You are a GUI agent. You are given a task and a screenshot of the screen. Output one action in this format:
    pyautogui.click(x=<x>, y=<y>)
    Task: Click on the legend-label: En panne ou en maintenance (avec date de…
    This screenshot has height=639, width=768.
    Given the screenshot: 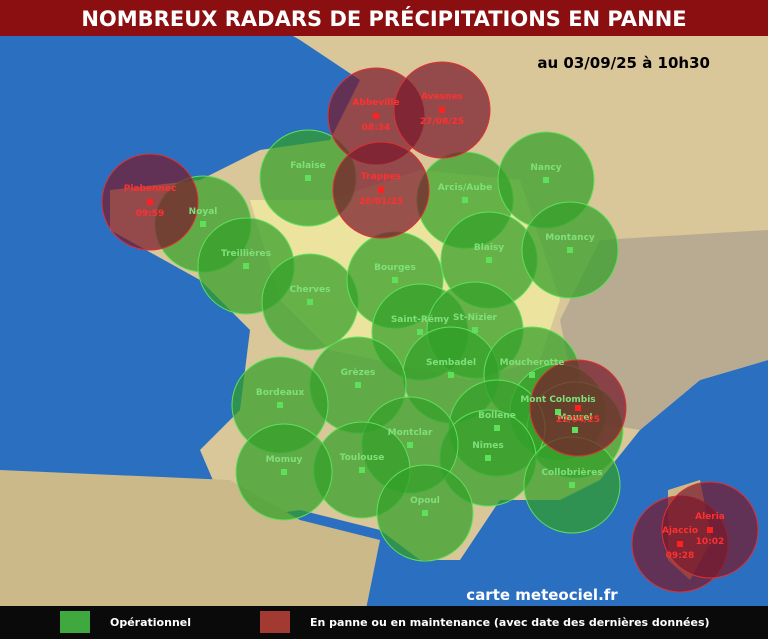 What is the action you would take?
    pyautogui.click(x=510, y=622)
    